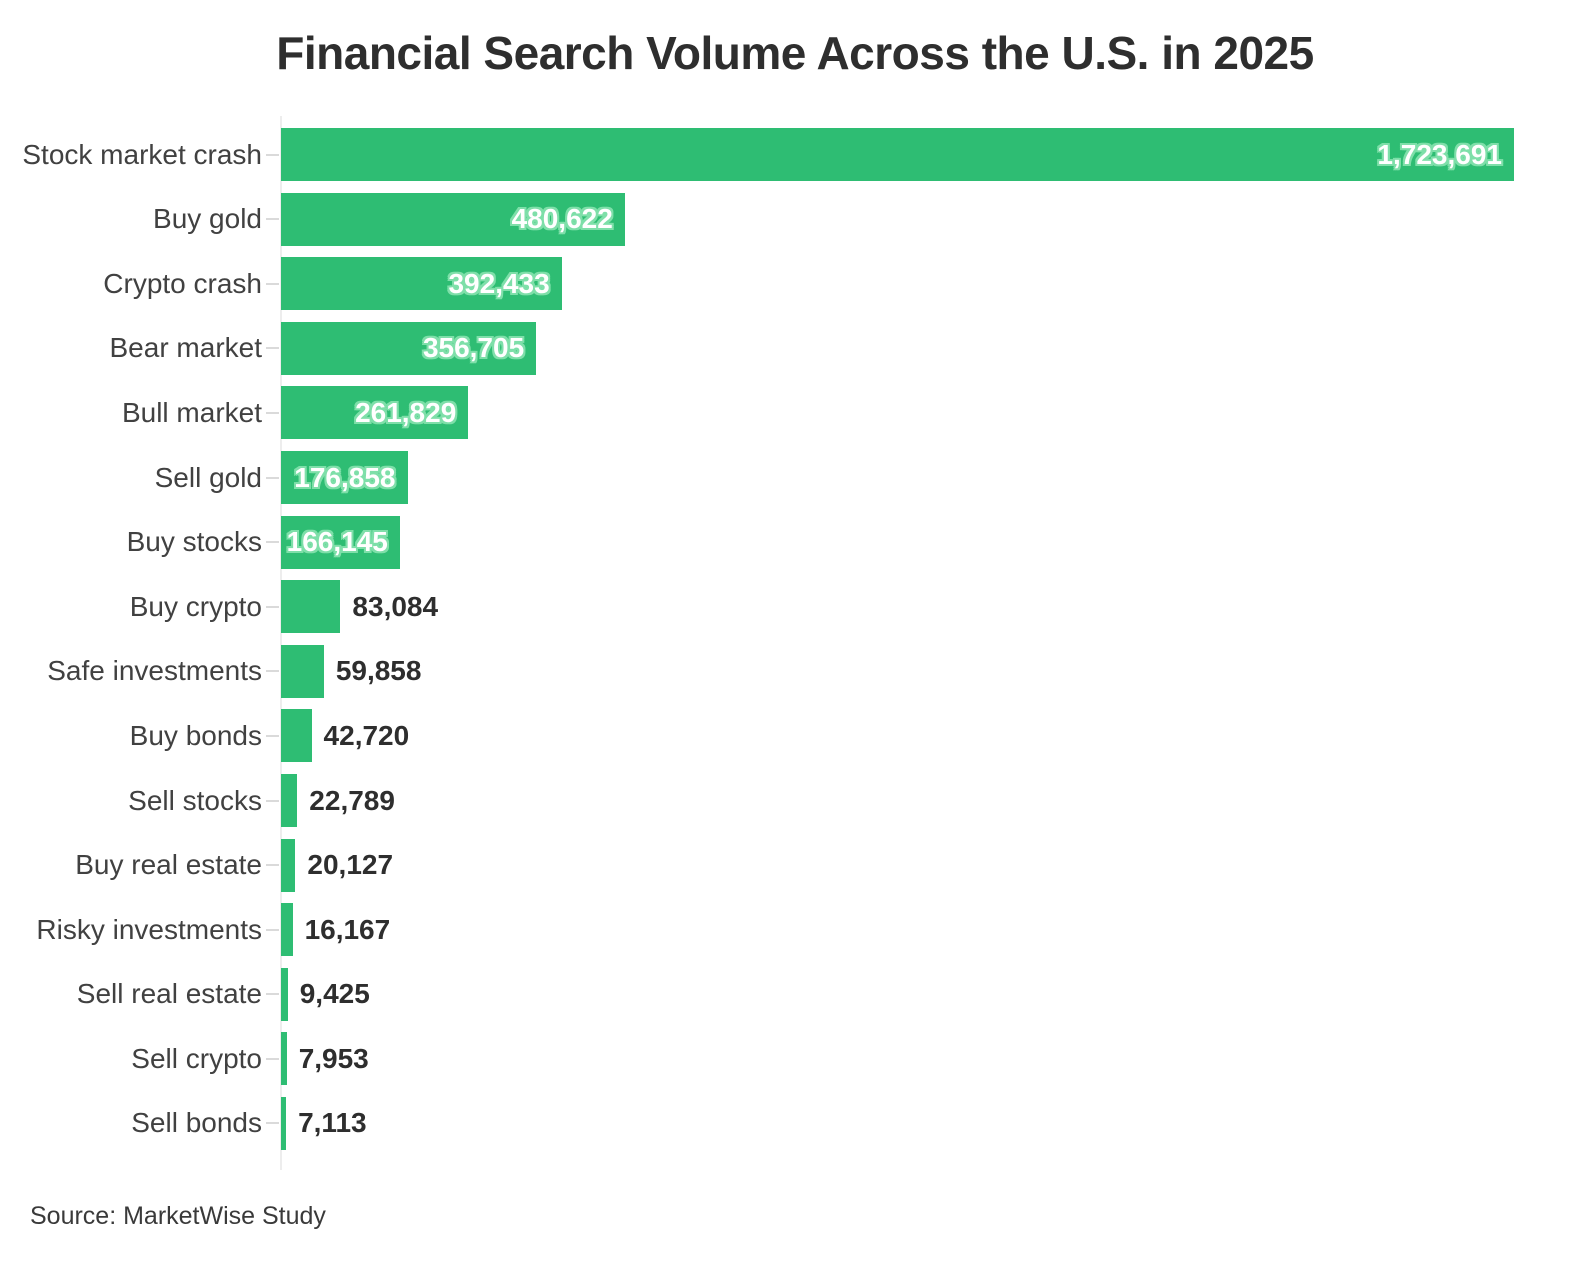 Image resolution: width=1590 pixels, height=1272 pixels. Describe the element at coordinates (897, 155) in the screenshot. I see `bar: 1,723,691` at that location.